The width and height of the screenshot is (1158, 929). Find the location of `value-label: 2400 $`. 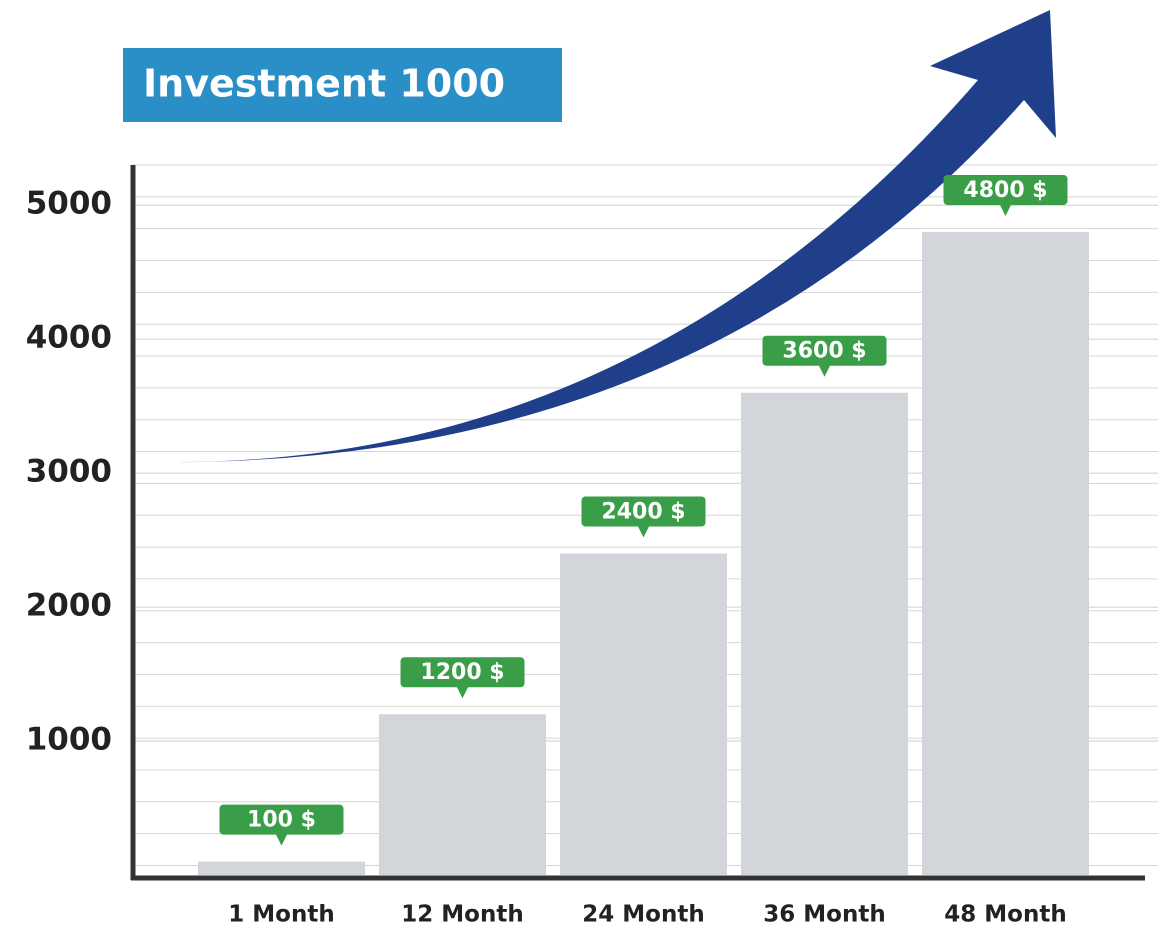

value-label: 2400 $ is located at coordinates (643, 511).